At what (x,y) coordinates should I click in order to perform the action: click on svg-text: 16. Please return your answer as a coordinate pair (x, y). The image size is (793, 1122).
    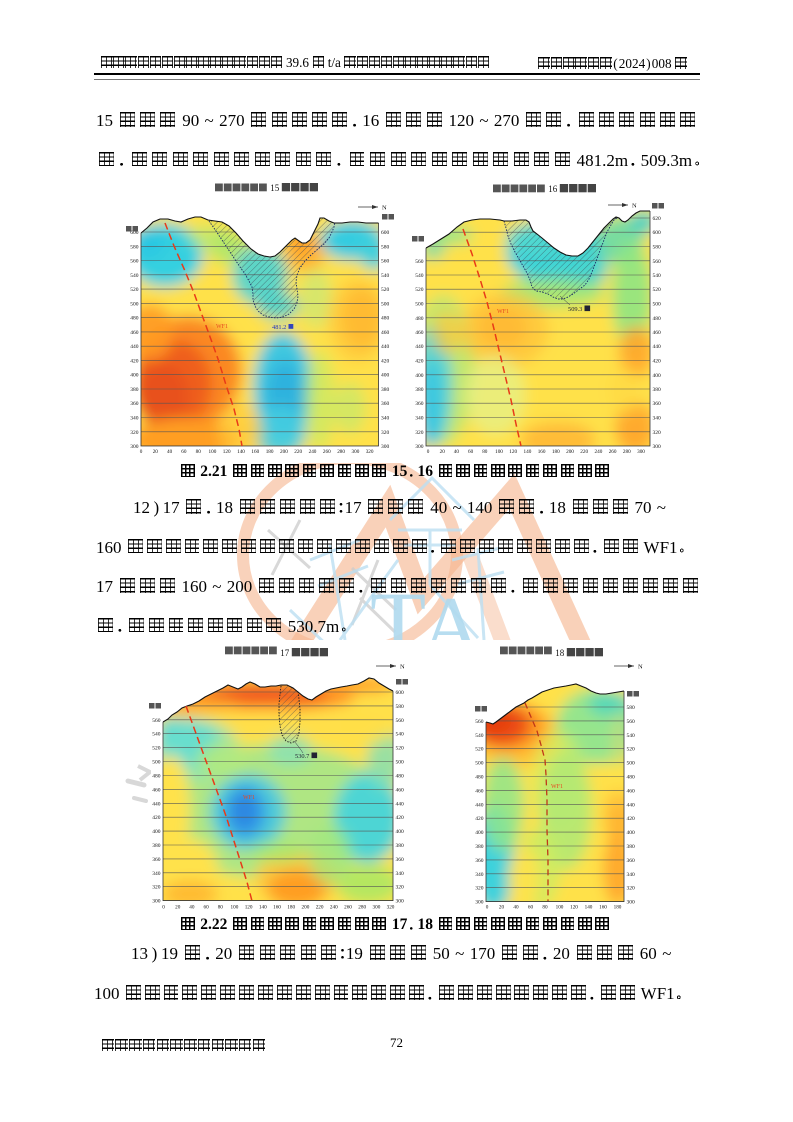
    Looking at the image, I should click on (553, 189).